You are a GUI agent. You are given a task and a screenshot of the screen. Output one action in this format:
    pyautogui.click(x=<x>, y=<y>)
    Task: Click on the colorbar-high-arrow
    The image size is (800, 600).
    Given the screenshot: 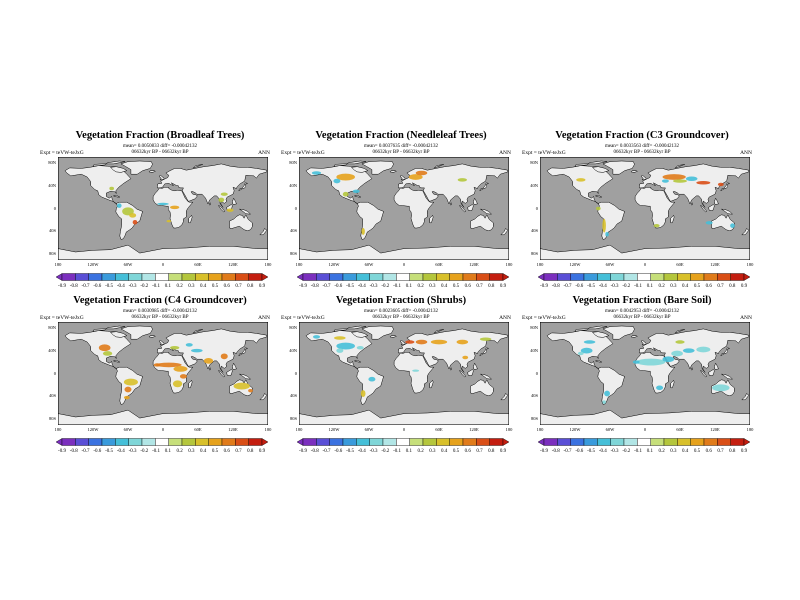 What is the action you would take?
    pyautogui.click(x=746, y=442)
    